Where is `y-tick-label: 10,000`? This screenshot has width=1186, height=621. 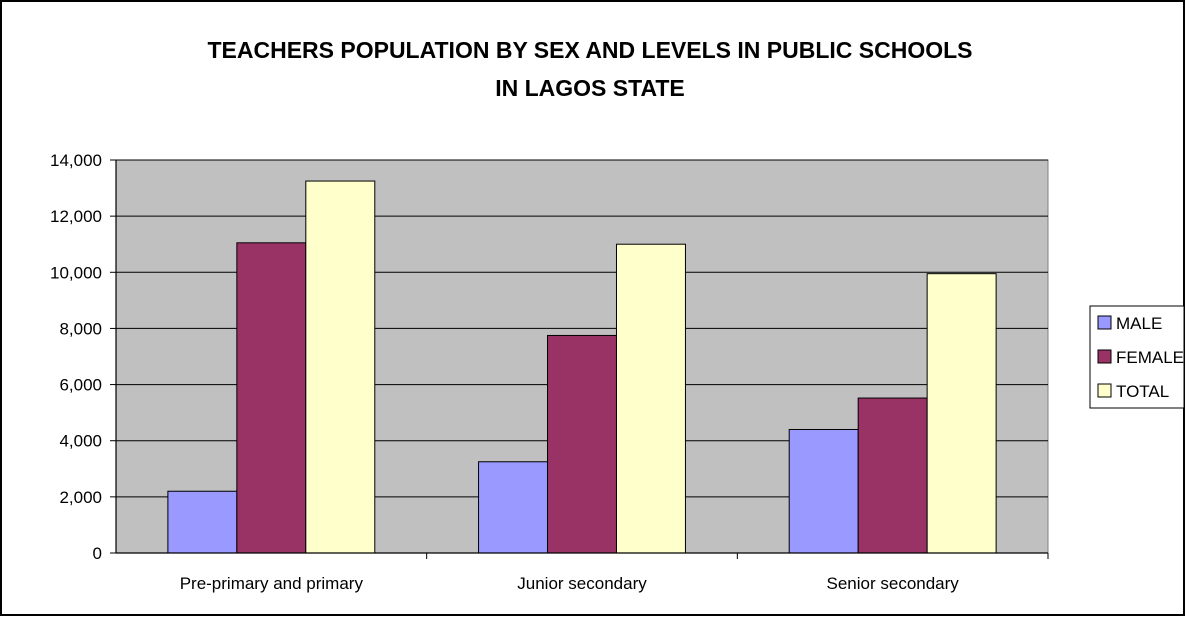
y-tick-label: 10,000 is located at coordinates (76, 272).